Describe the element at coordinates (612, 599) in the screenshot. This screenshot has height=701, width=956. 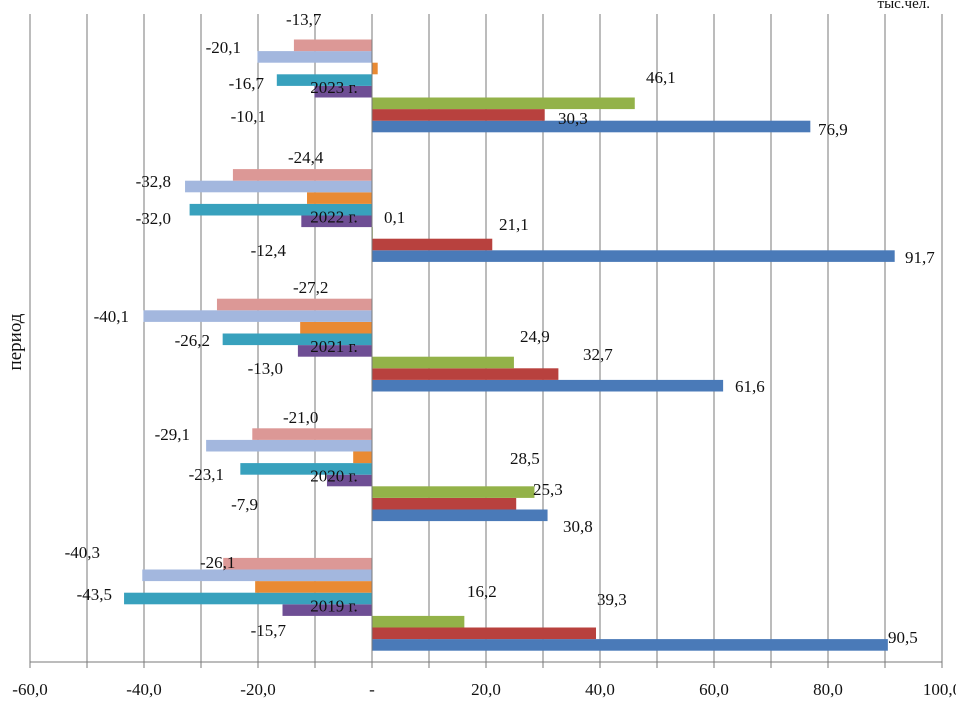
I see `data-label-series-2-0: 39,3` at that location.